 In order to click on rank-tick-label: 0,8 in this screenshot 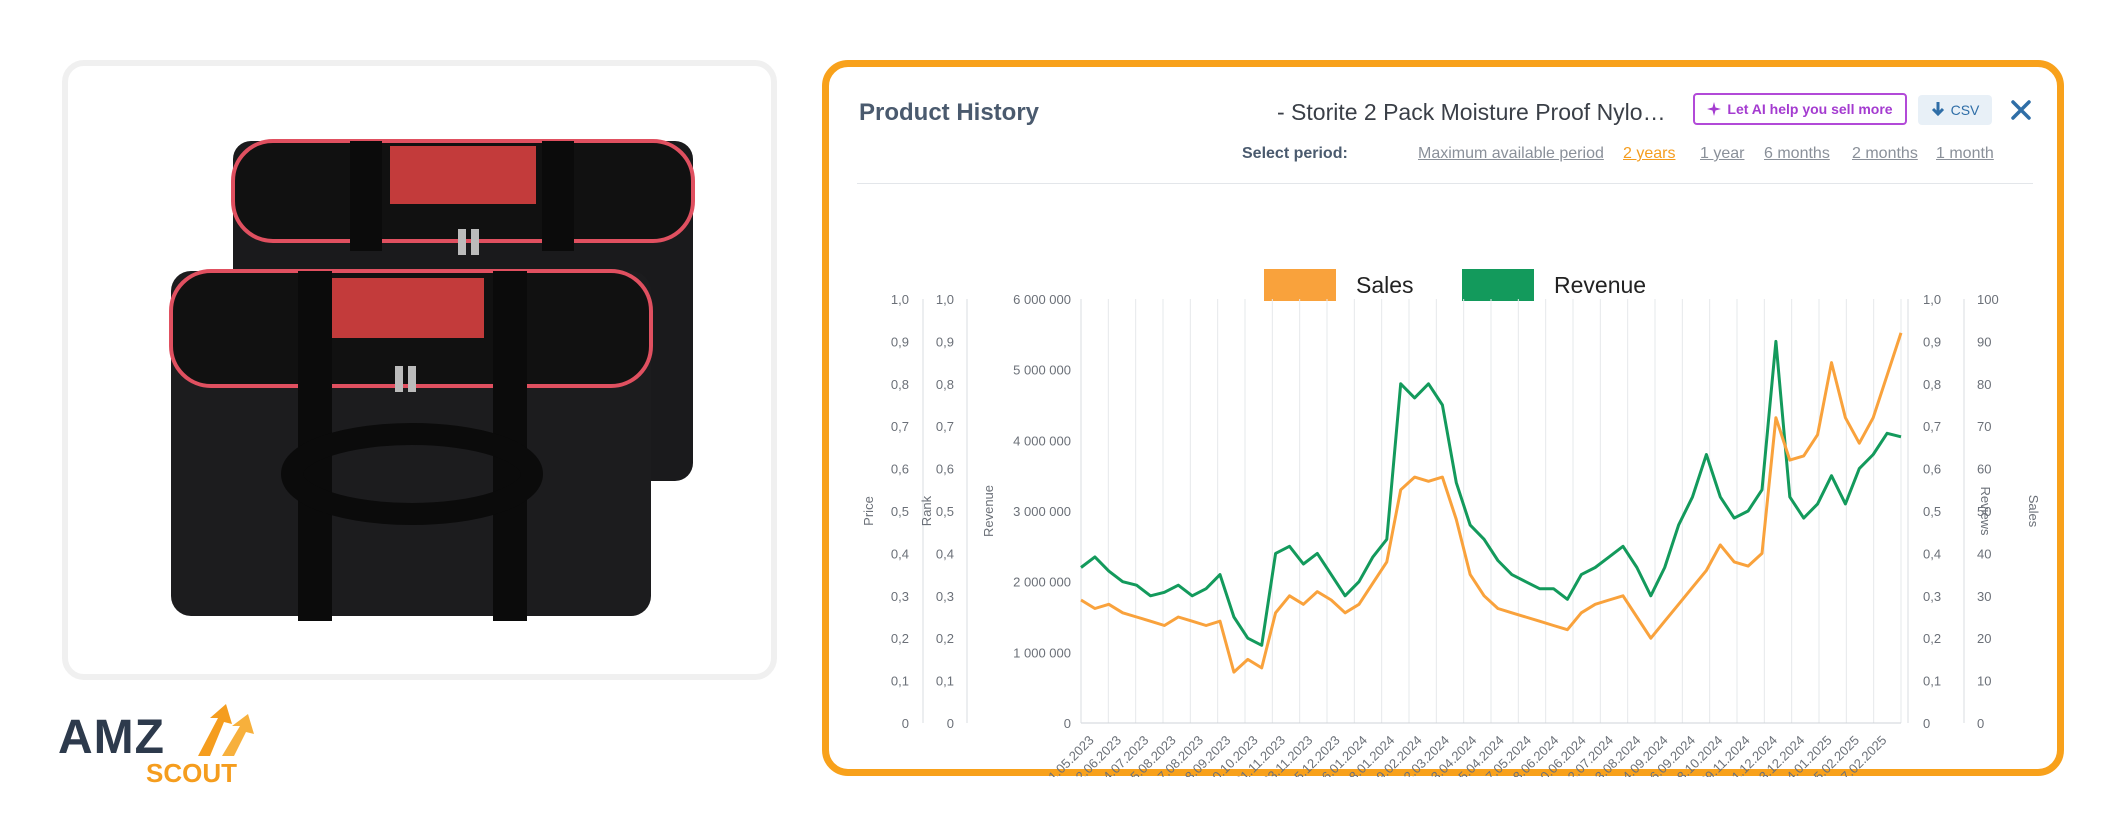, I will do `click(945, 384)`.